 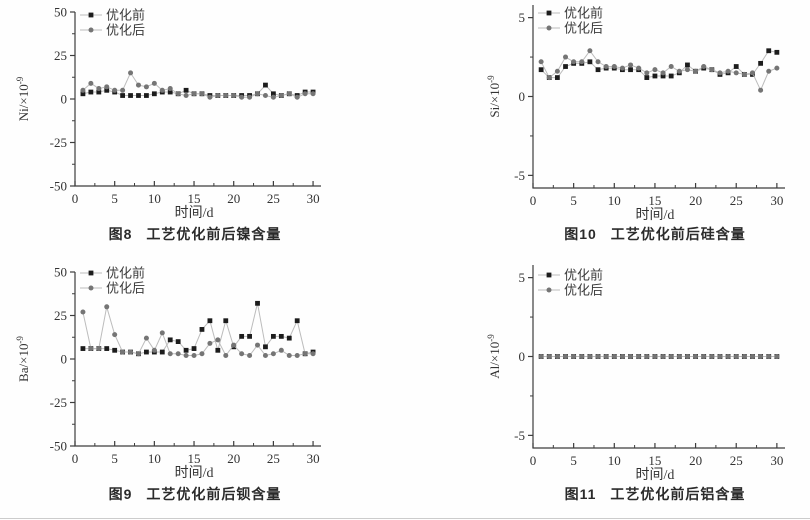 I want to click on x-tick-label: 25, so click(x=273, y=198).